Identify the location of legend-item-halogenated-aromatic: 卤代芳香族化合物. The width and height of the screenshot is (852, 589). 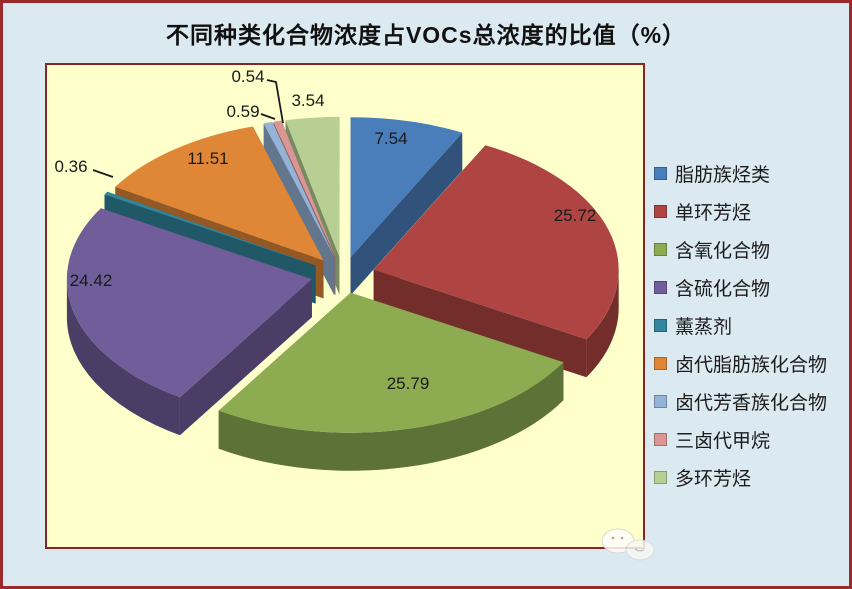
(740, 401).